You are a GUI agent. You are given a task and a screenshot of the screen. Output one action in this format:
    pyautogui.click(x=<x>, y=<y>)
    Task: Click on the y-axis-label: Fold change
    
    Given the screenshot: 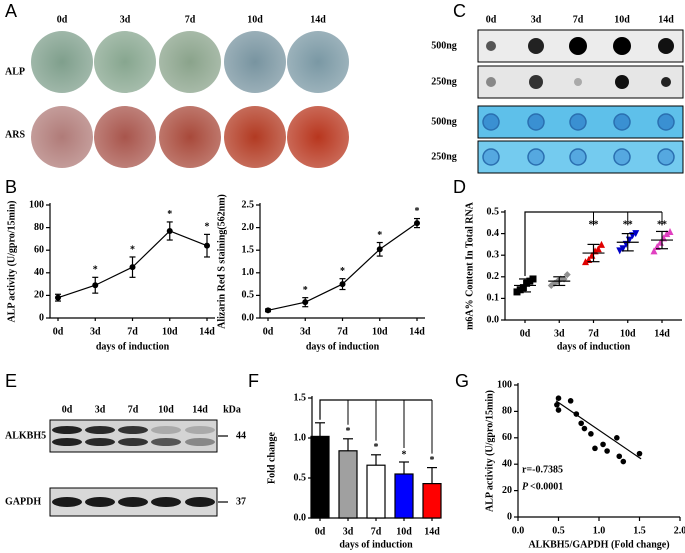 What is the action you would take?
    pyautogui.click(x=271, y=457)
    